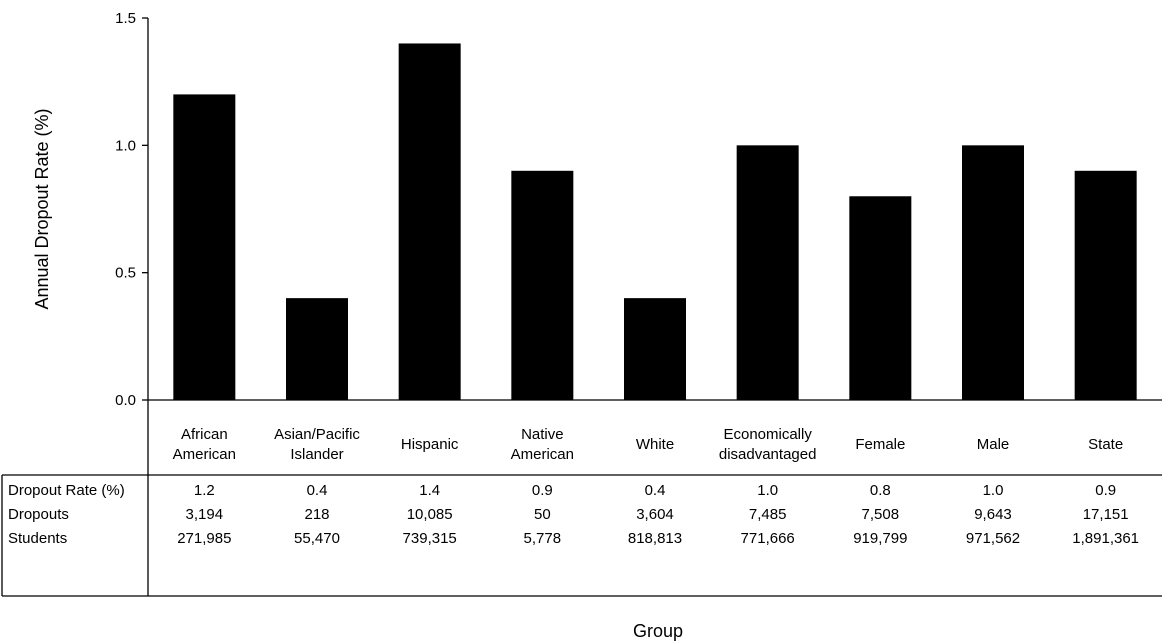 The height and width of the screenshot is (644, 1172). What do you see at coordinates (658, 631) in the screenshot?
I see `x-axis-title: Group` at bounding box center [658, 631].